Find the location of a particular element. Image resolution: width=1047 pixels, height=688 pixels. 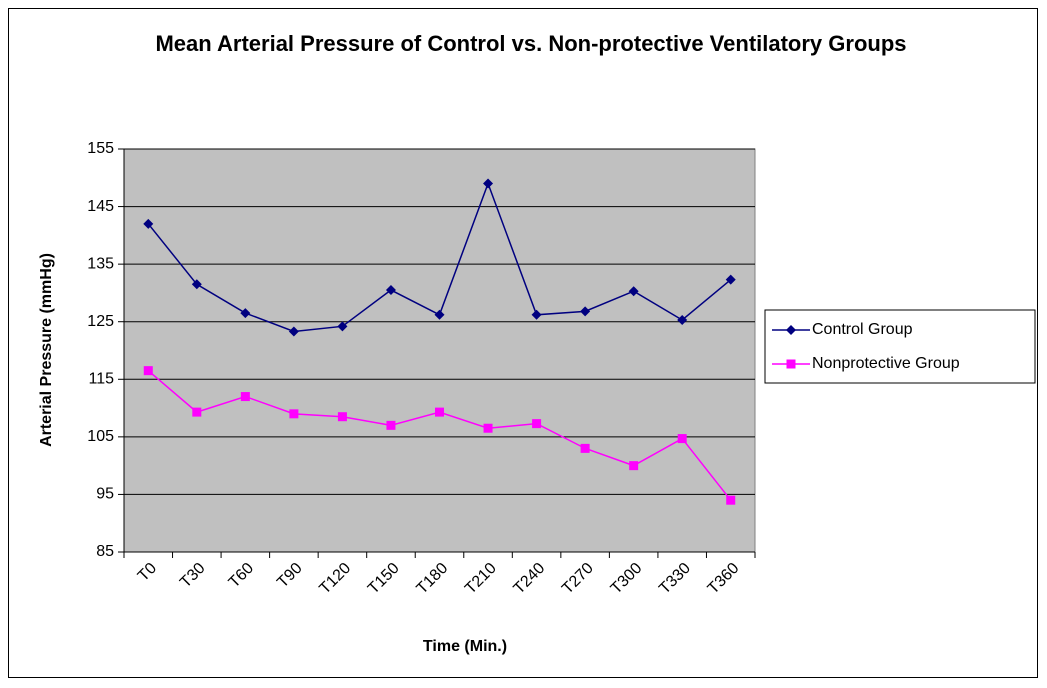

x-tick-label: T300 is located at coordinates (627, 579).